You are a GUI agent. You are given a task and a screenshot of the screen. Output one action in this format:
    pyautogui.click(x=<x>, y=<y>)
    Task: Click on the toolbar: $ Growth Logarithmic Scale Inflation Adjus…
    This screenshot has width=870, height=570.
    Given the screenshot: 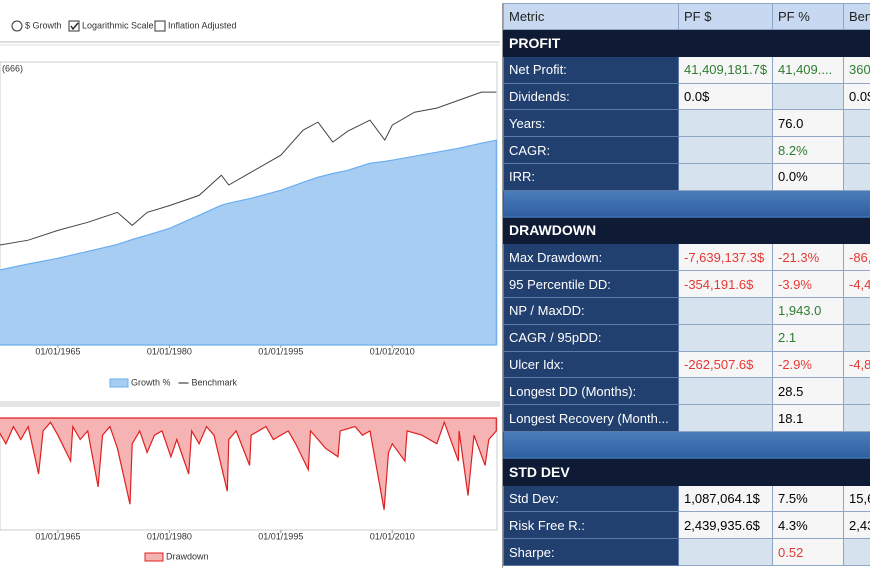 What is the action you would take?
    pyautogui.click(x=124, y=26)
    